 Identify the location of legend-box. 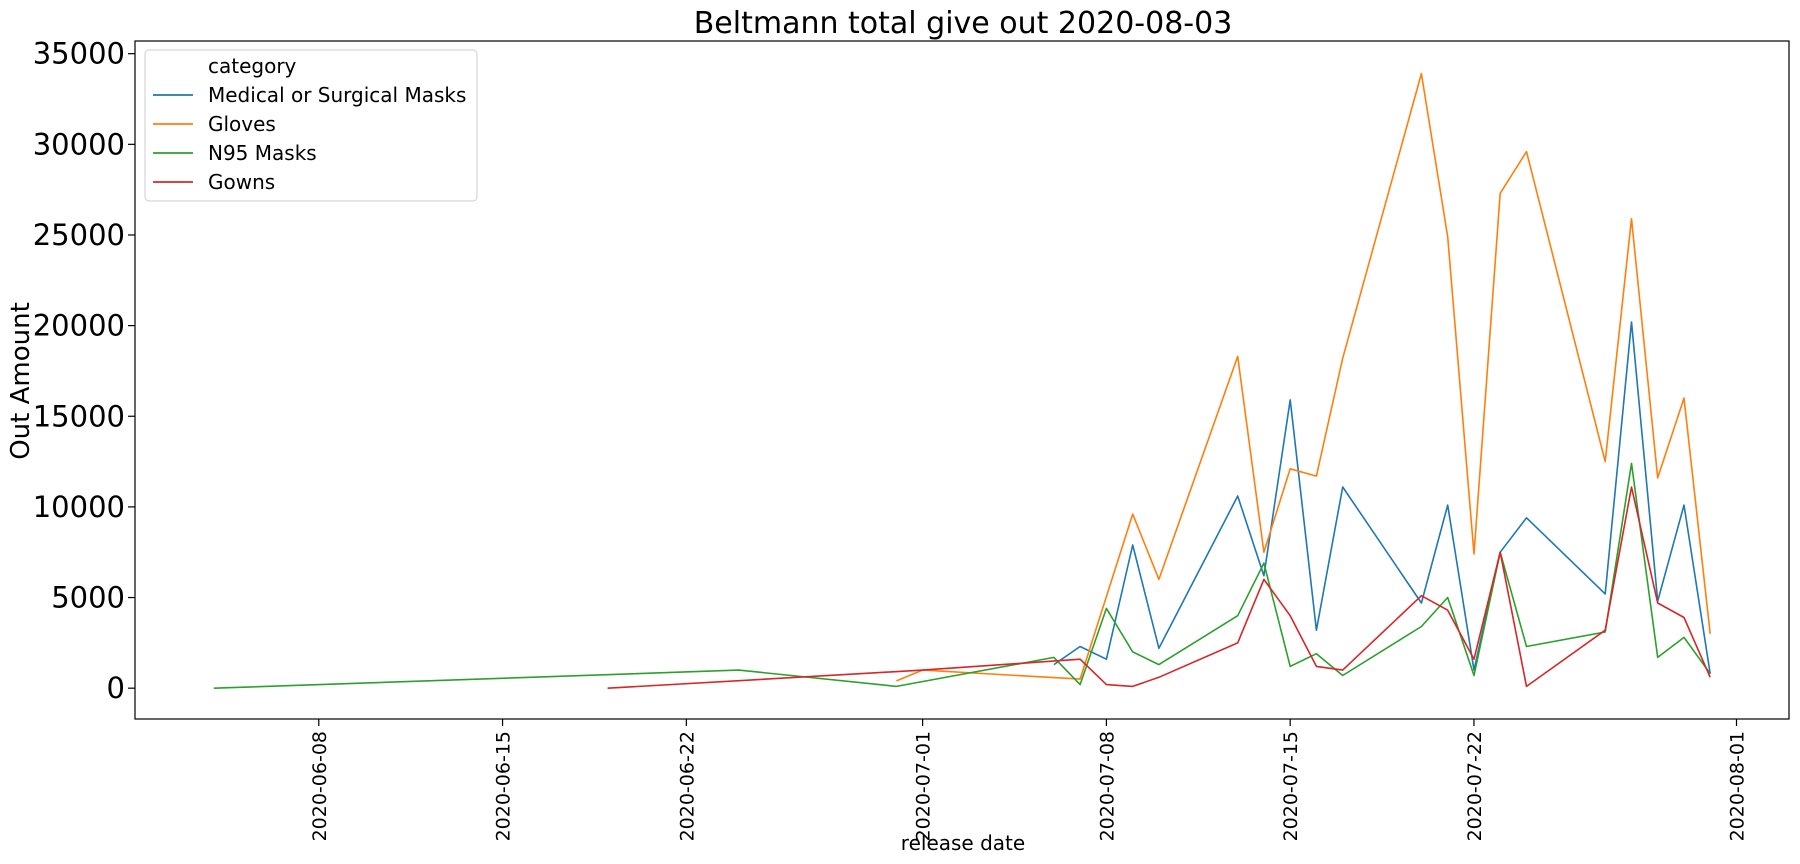
(311, 125).